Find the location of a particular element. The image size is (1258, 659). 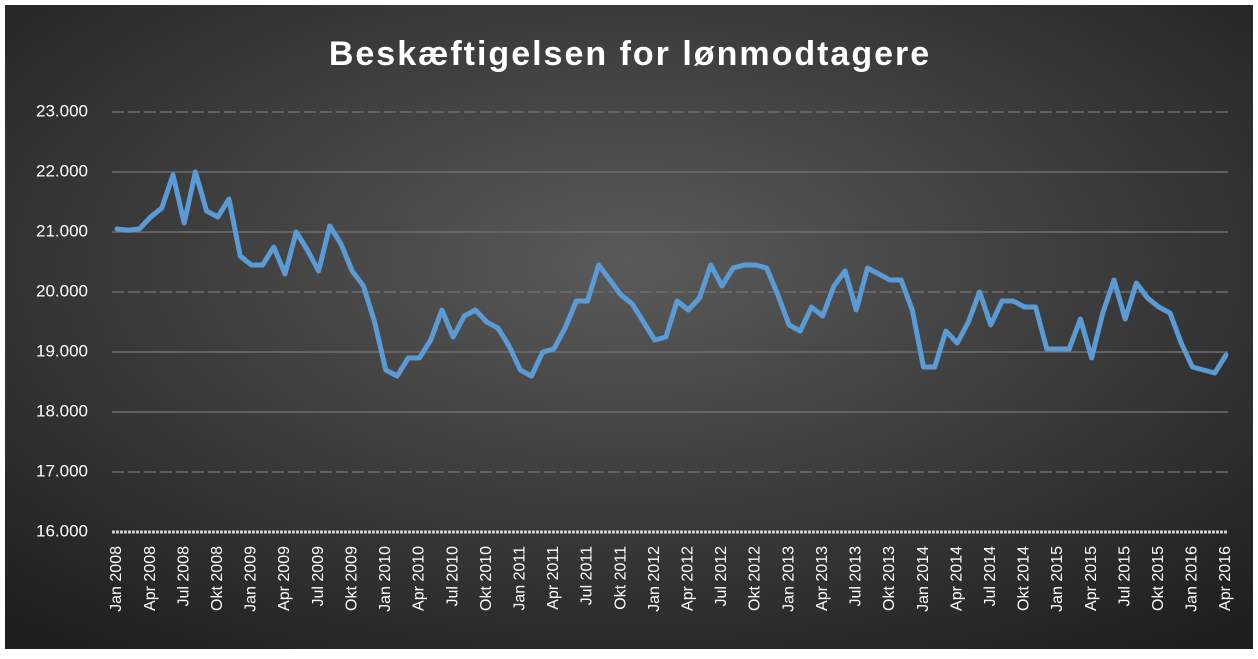

x-tick-label: Apr 2013 is located at coordinates (822, 578).